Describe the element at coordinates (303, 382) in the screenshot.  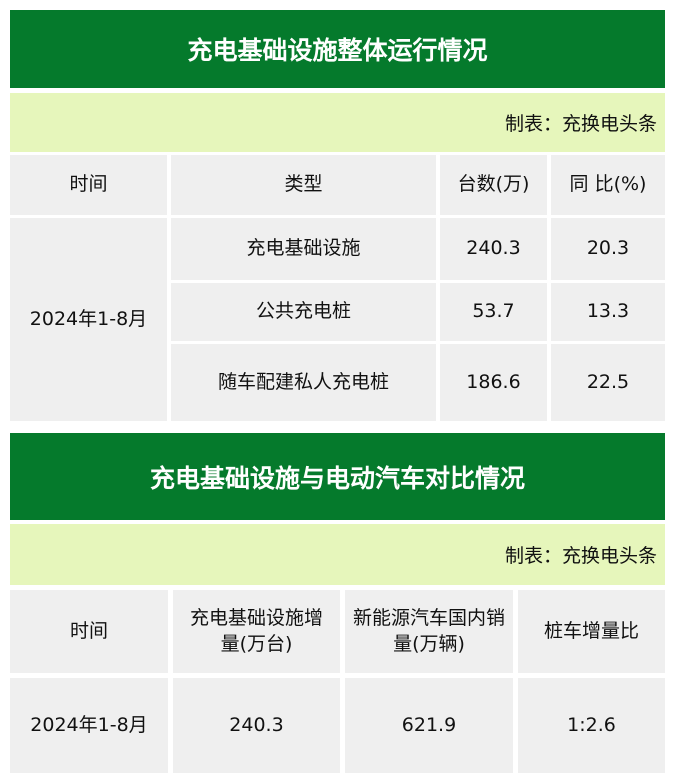
I see `type-cell: 随车配建私人充电桩` at that location.